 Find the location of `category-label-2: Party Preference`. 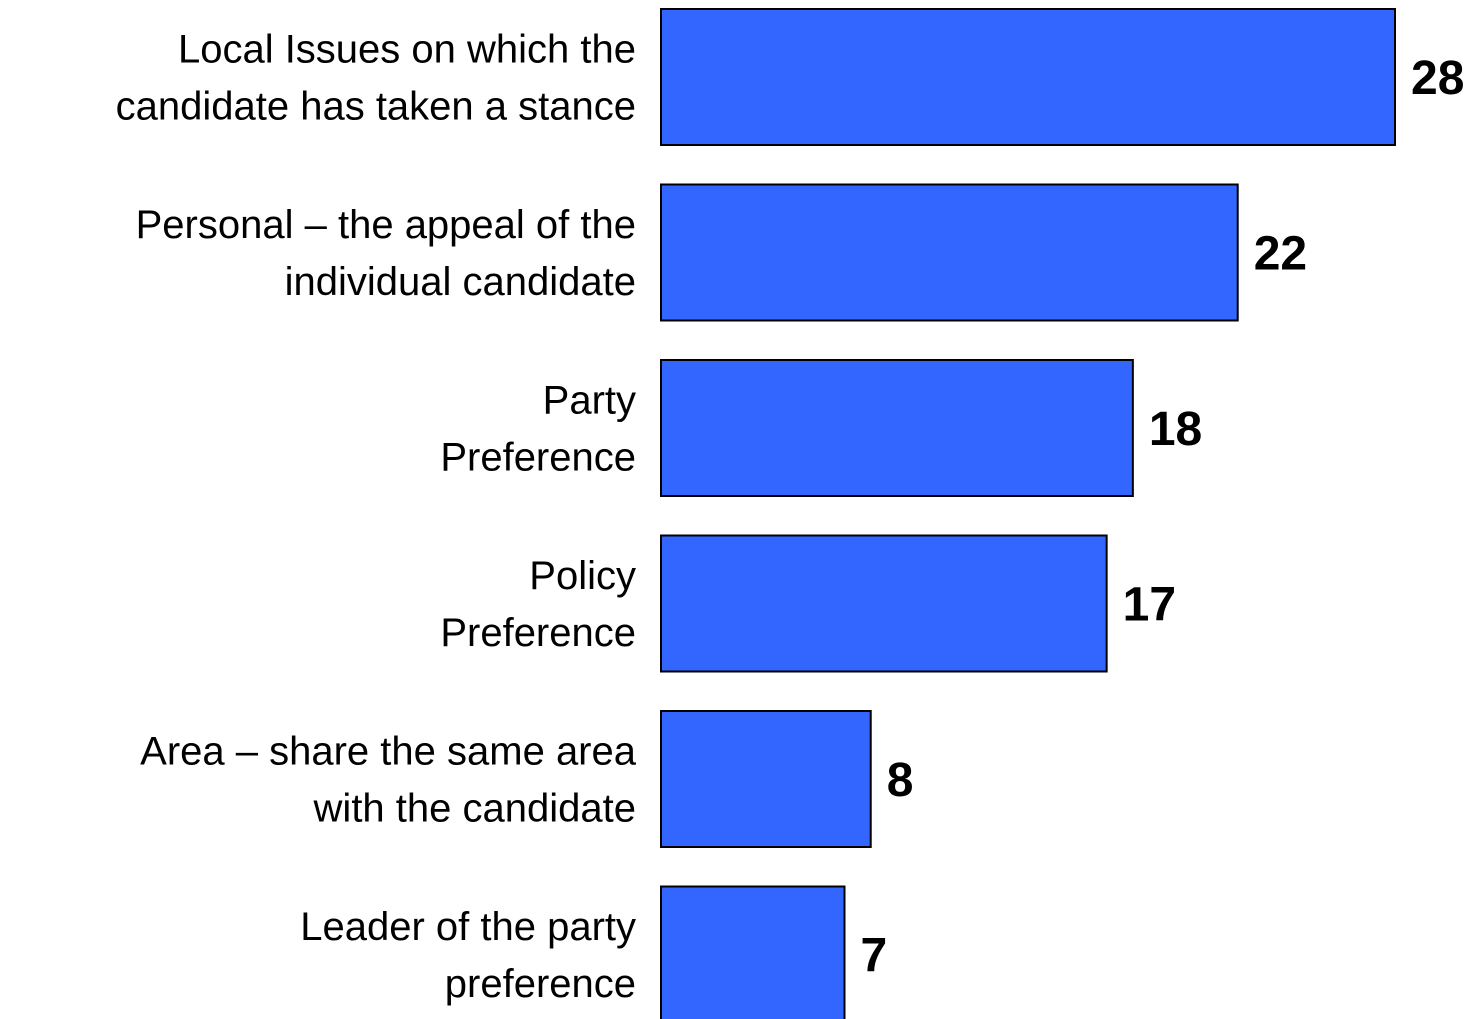

category-label-2: Party Preference is located at coordinates (538, 429).